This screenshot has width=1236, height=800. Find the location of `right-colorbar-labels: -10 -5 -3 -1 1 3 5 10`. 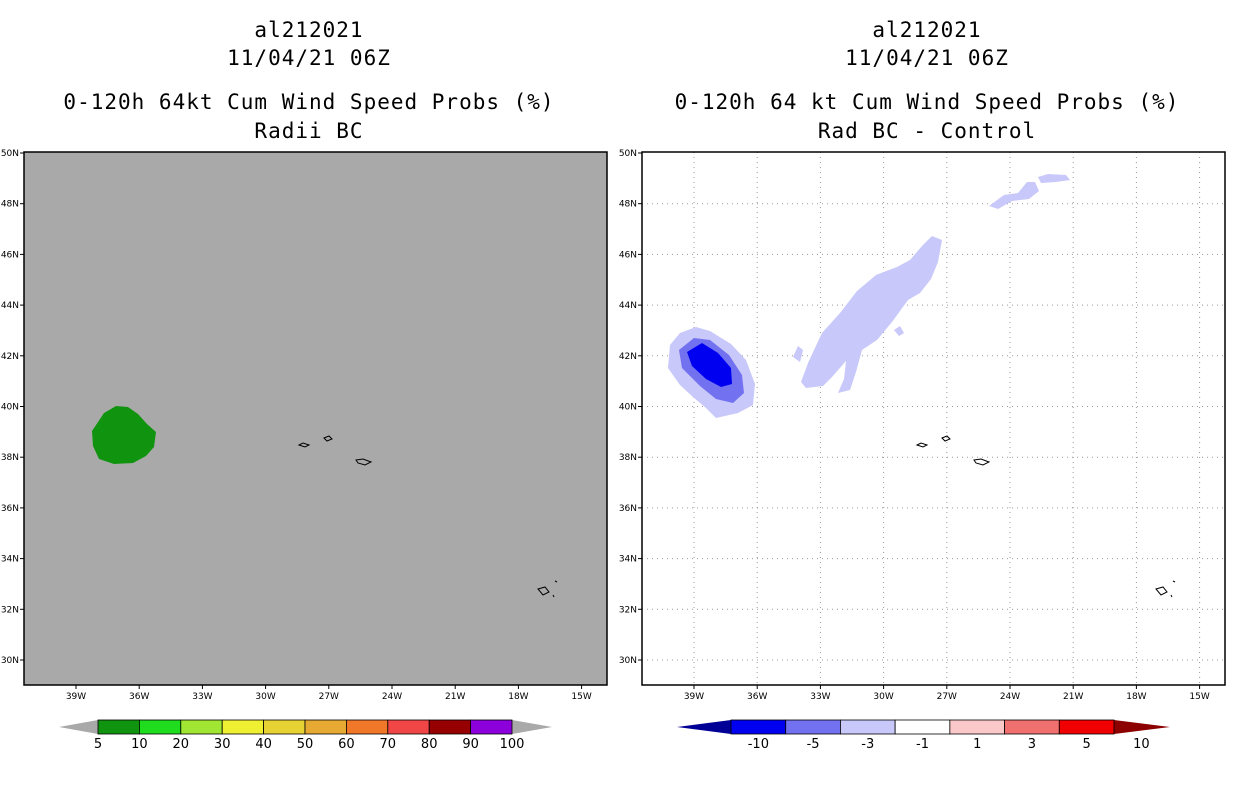

right-colorbar-labels: -10 -5 -3 -1 1 3 5 10 is located at coordinates (949, 744).